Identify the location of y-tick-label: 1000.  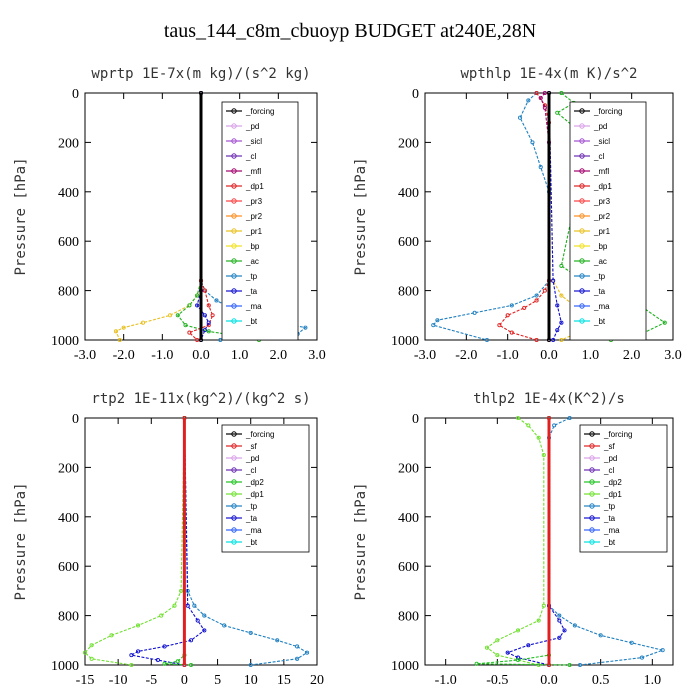
(65, 341).